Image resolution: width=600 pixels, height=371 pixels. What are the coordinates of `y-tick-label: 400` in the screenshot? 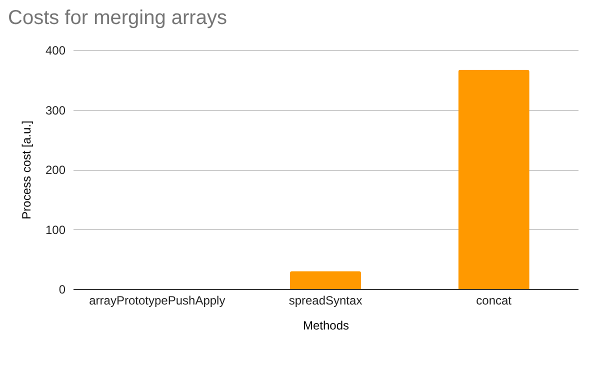 It's located at (55, 51).